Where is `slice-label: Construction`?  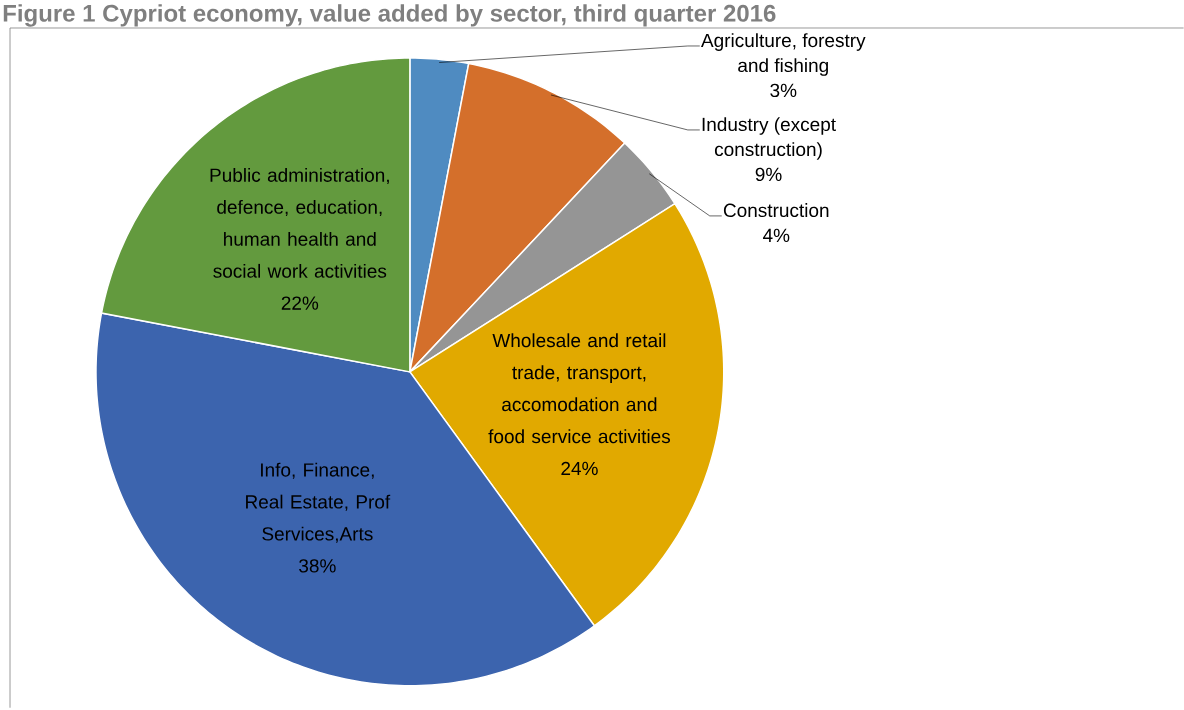
slice-label: Construction is located at coordinates (776, 210).